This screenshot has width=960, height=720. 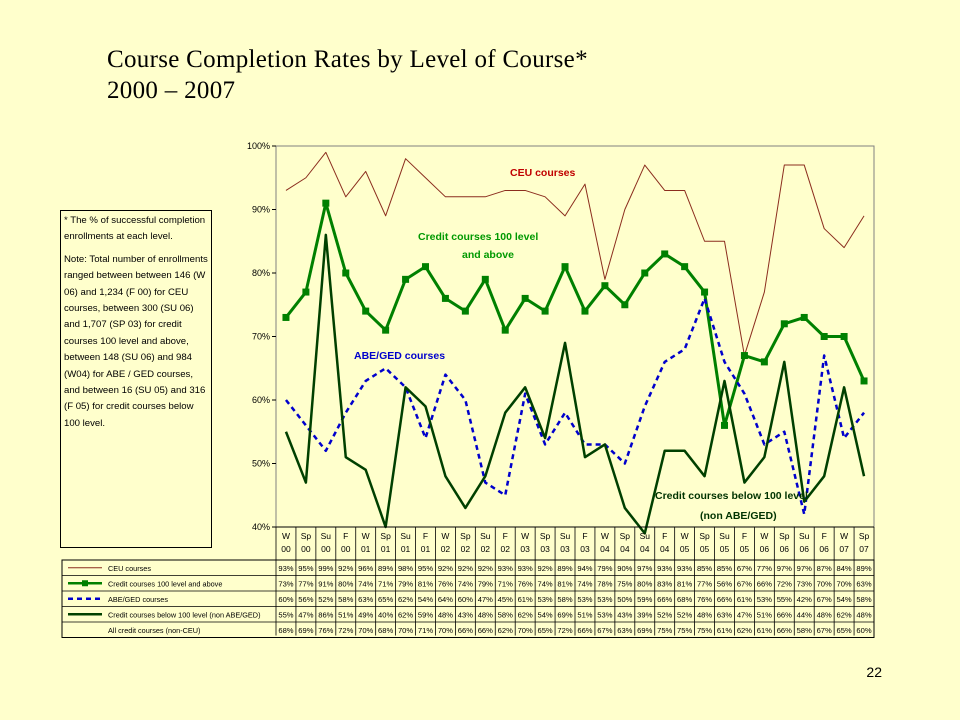 What do you see at coordinates (874, 672) in the screenshot?
I see `page-number: 22` at bounding box center [874, 672].